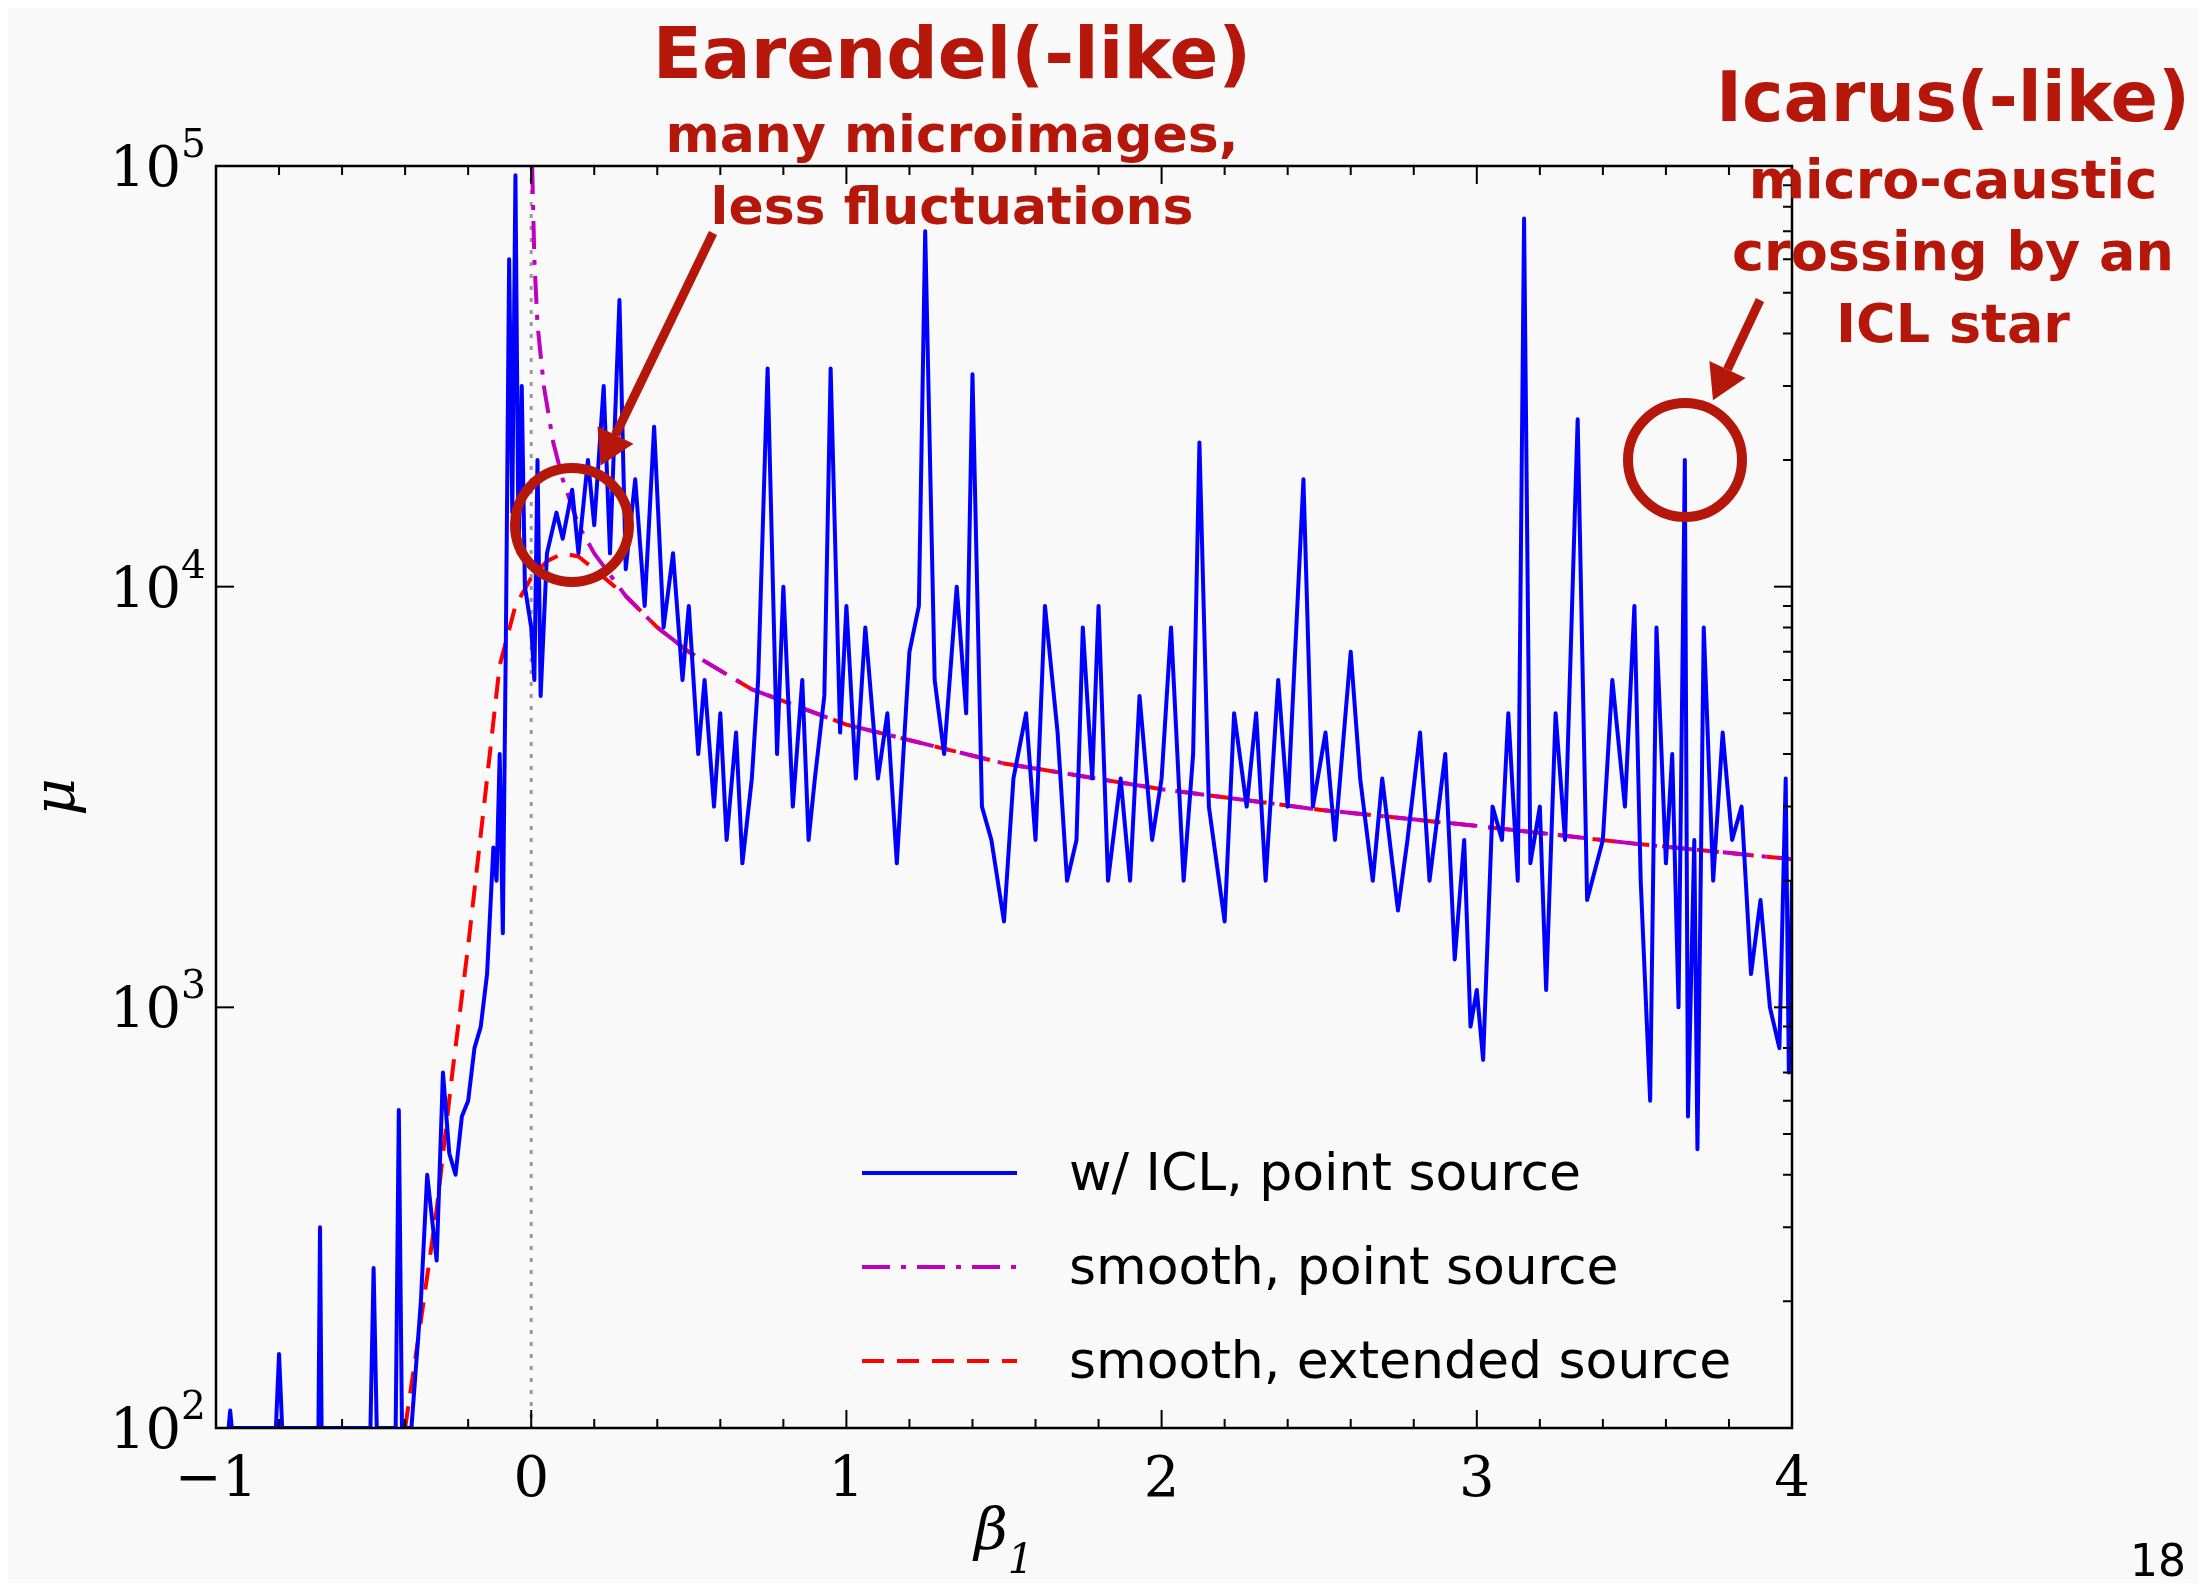 This screenshot has height=1590, width=2209. Describe the element at coordinates (1325, 1172) in the screenshot. I see `legend-label: w/ ICL, point source` at that location.